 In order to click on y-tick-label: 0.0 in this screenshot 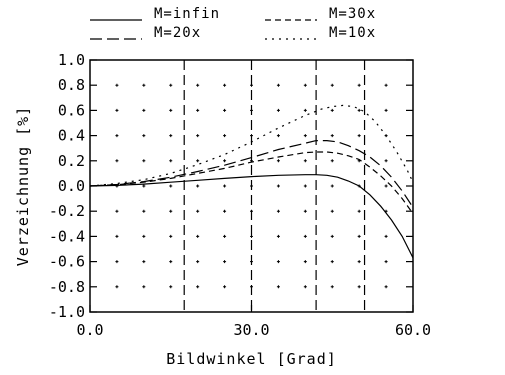, I will do `click(71, 186)`.